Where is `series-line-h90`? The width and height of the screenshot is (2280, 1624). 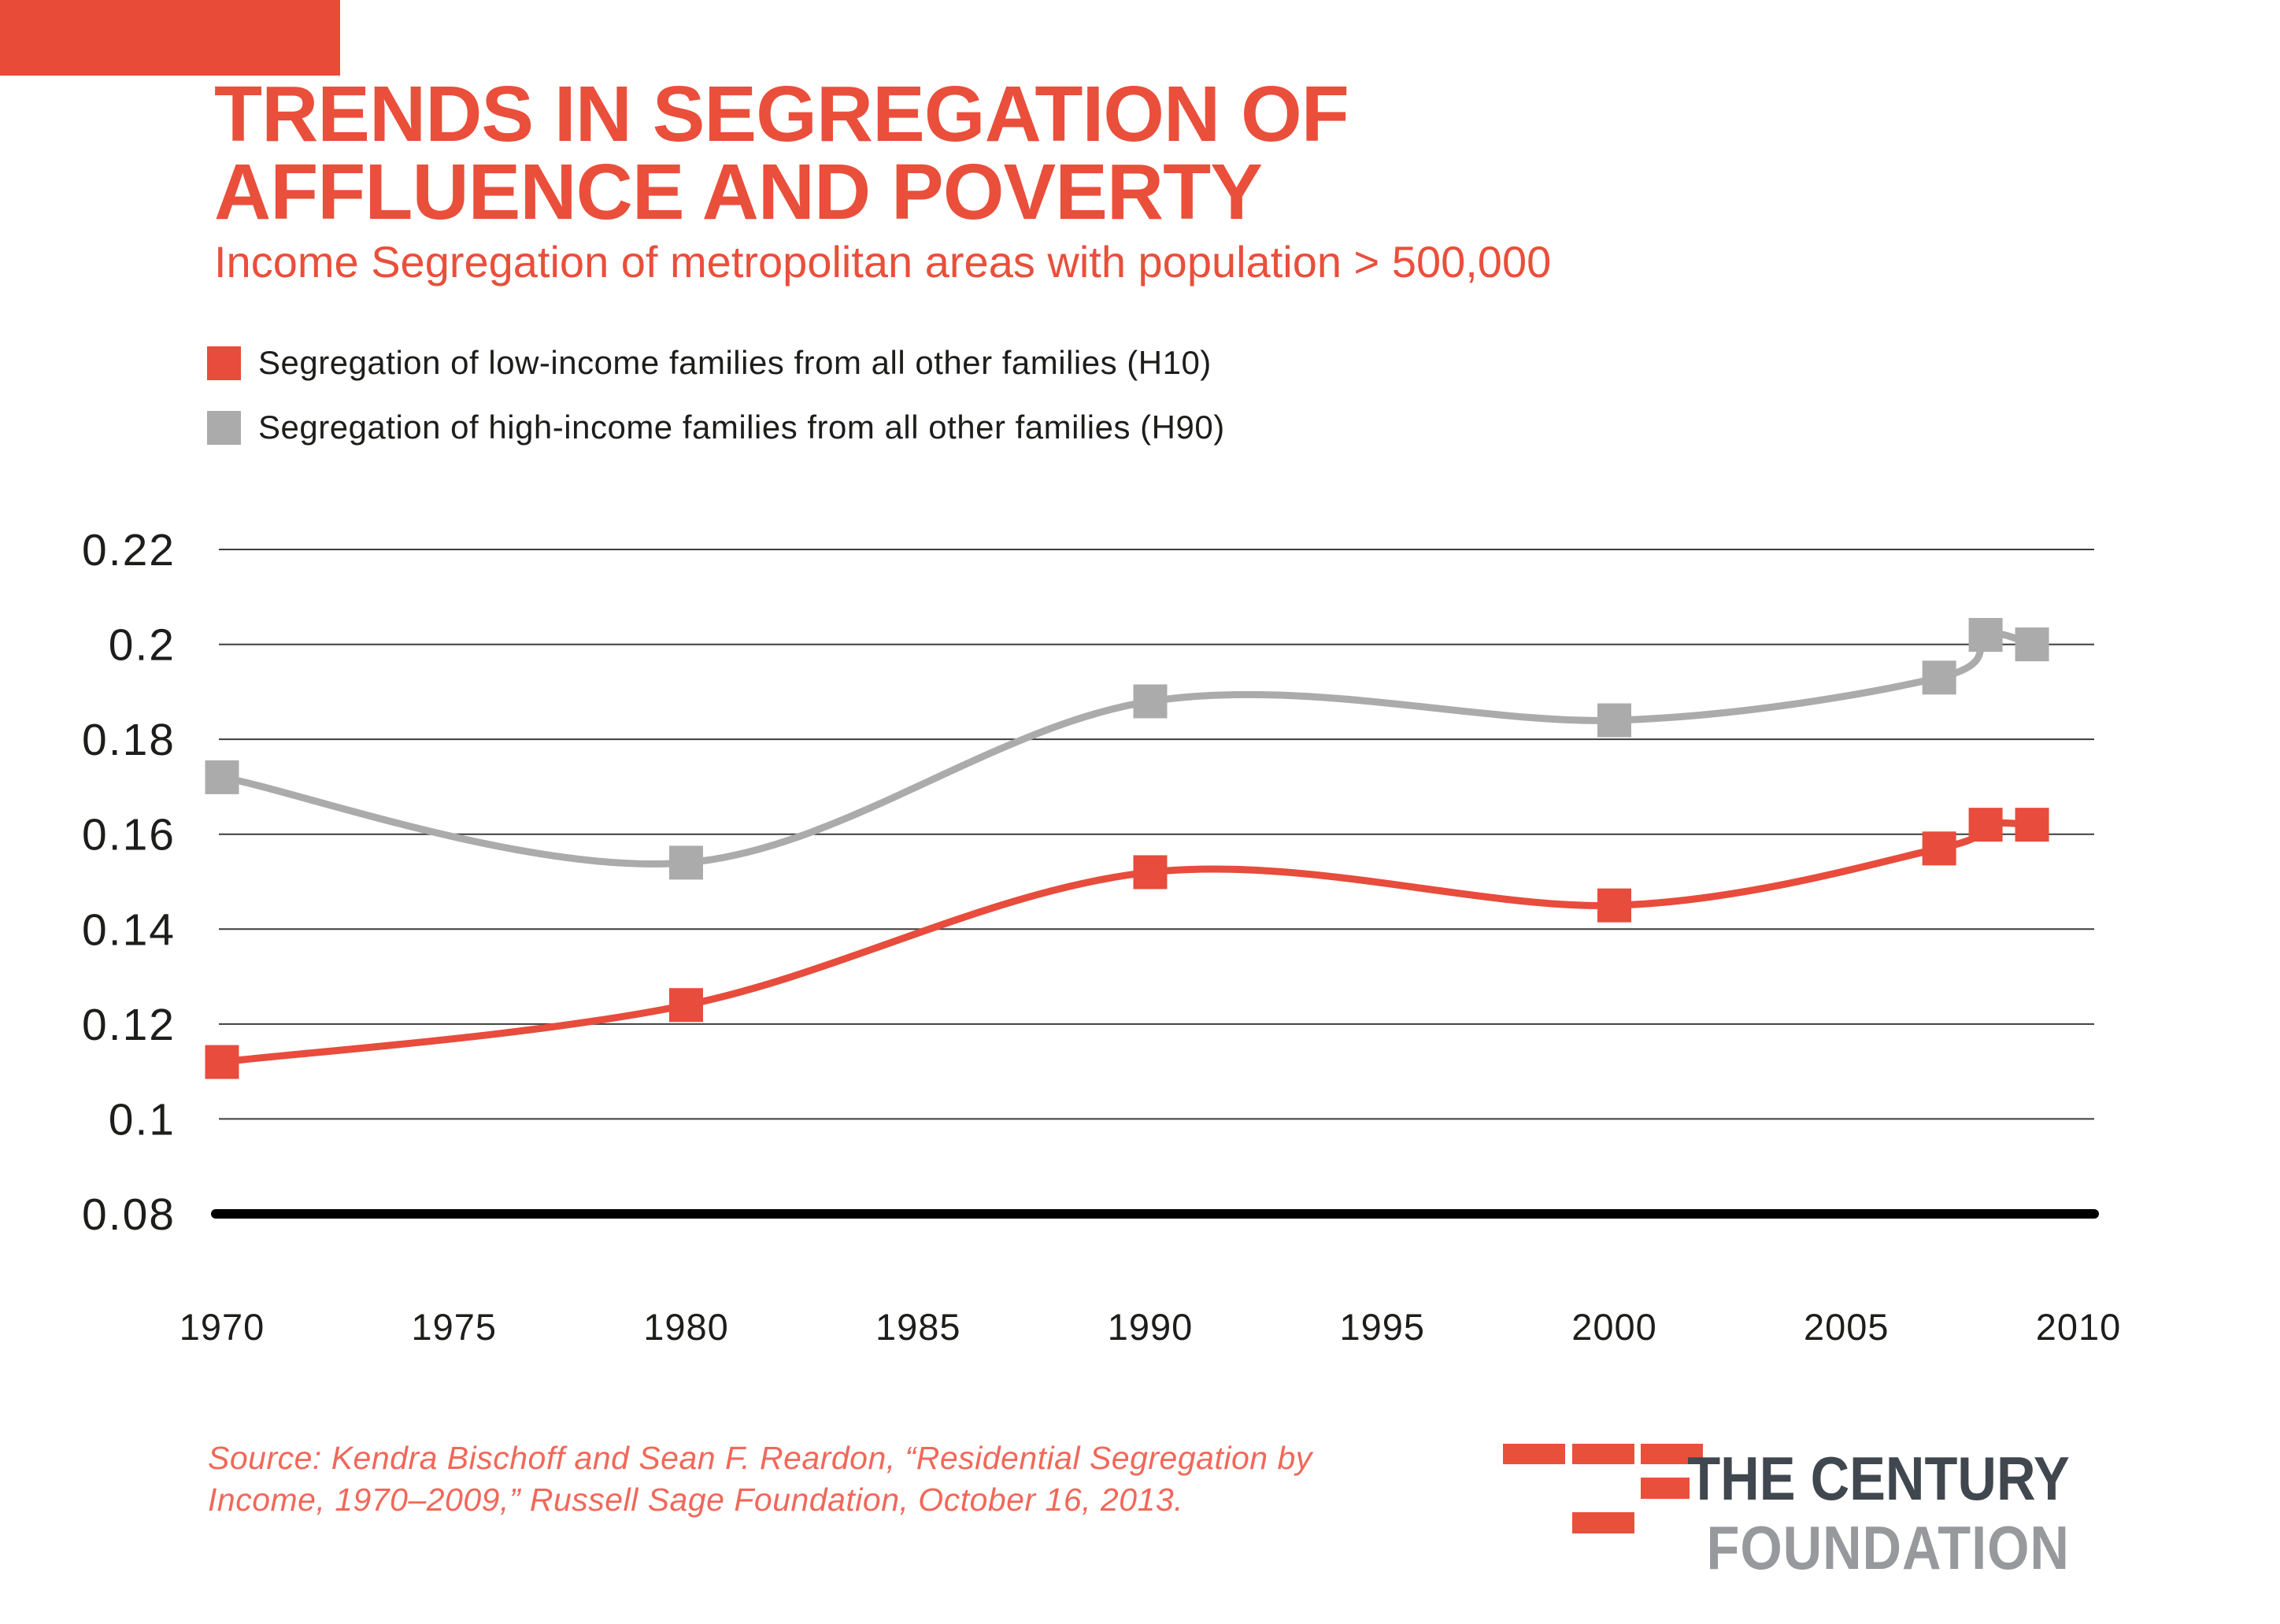
series-line-h90 is located at coordinates (1127, 749).